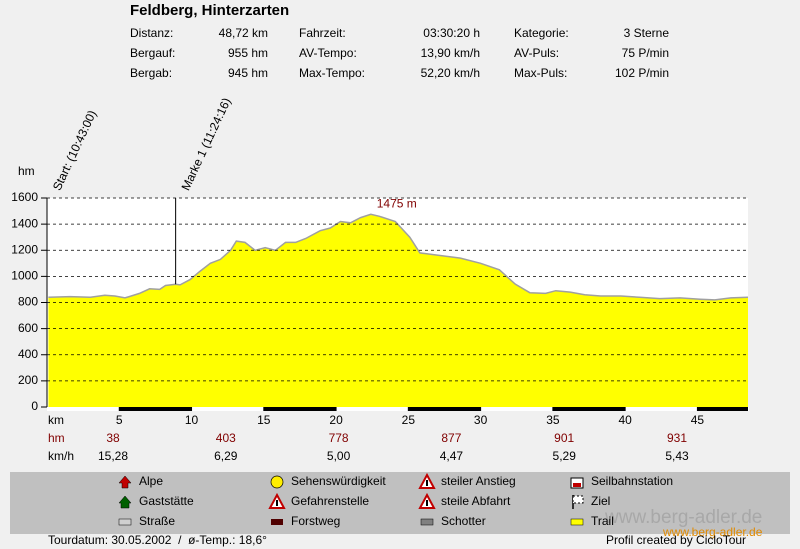 The image size is (800, 549). What do you see at coordinates (450, 53) in the screenshot?
I see `stat-value: 13,90 km/h` at bounding box center [450, 53].